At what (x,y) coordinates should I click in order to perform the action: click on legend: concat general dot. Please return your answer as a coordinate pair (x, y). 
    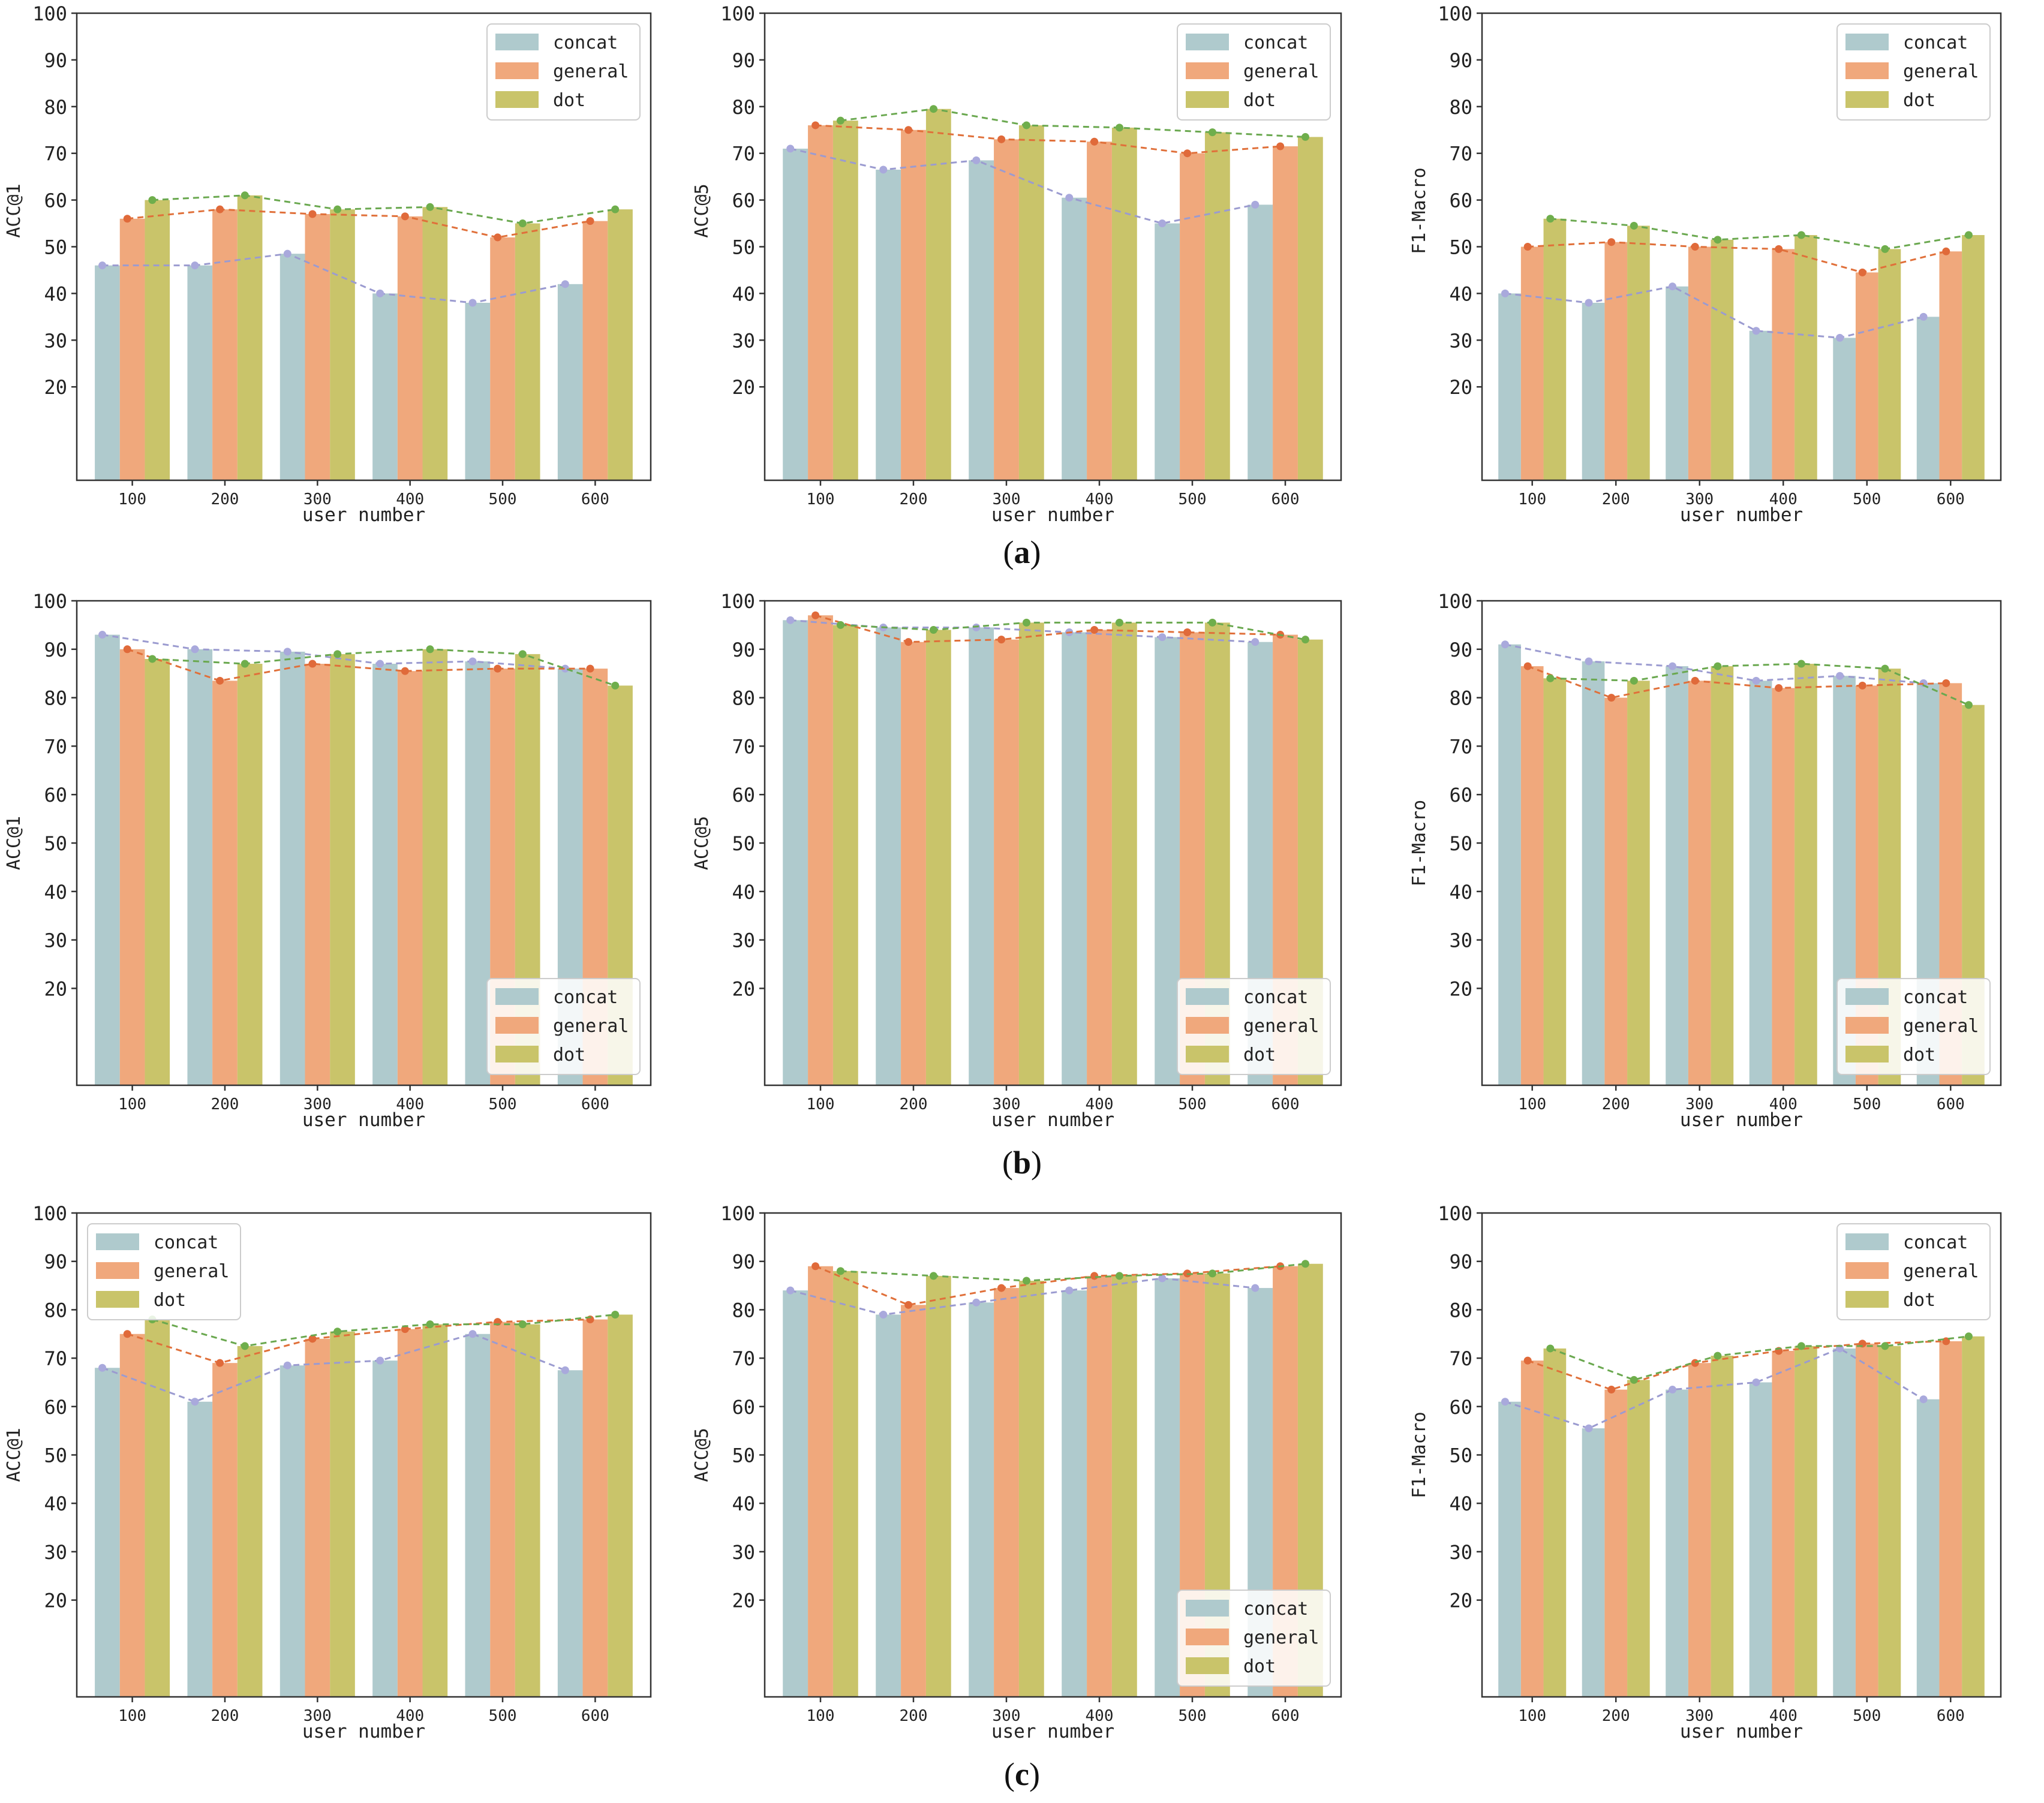
    Looking at the image, I should click on (1254, 1638).